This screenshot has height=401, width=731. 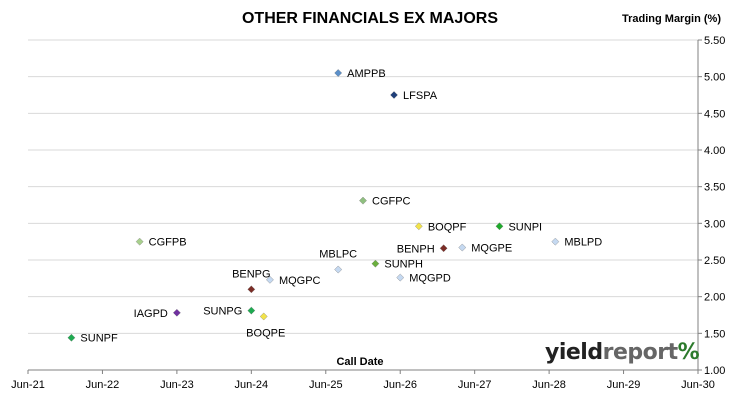 I want to click on x-tick-label: Jun-23, so click(x=177, y=385).